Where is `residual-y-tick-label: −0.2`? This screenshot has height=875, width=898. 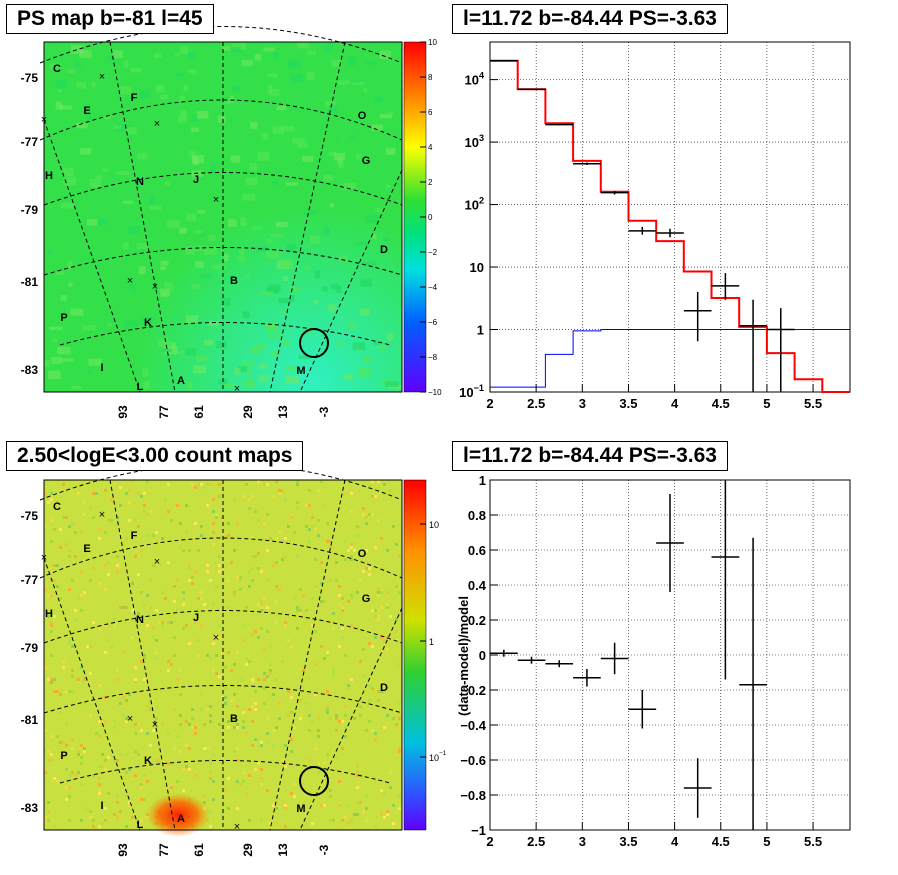 residual-y-tick-label: −0.2 is located at coordinates (473, 690).